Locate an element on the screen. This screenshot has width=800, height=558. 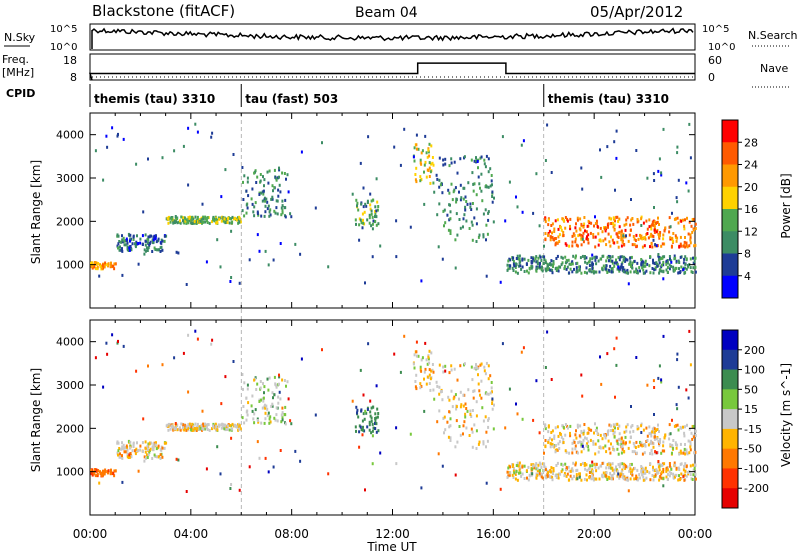
freq-left-tick-low: 8 is located at coordinates (73, 77).